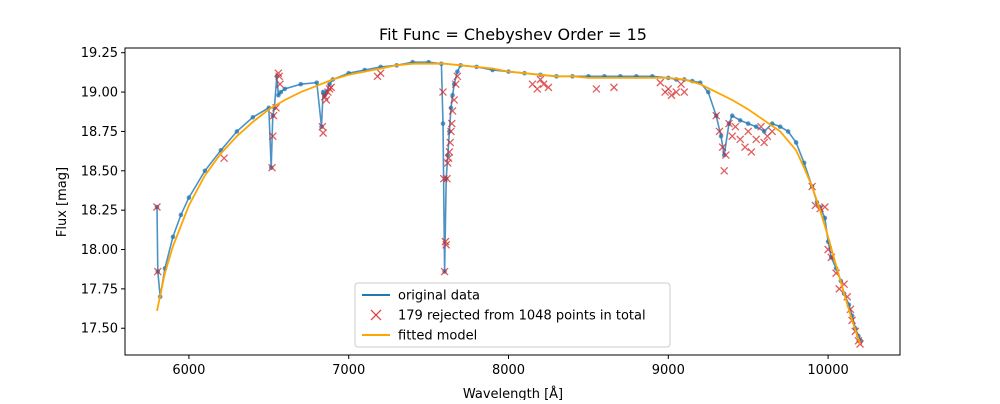 This screenshot has width=1000, height=404. I want to click on y-tick-label: 18.50, so click(99, 171).